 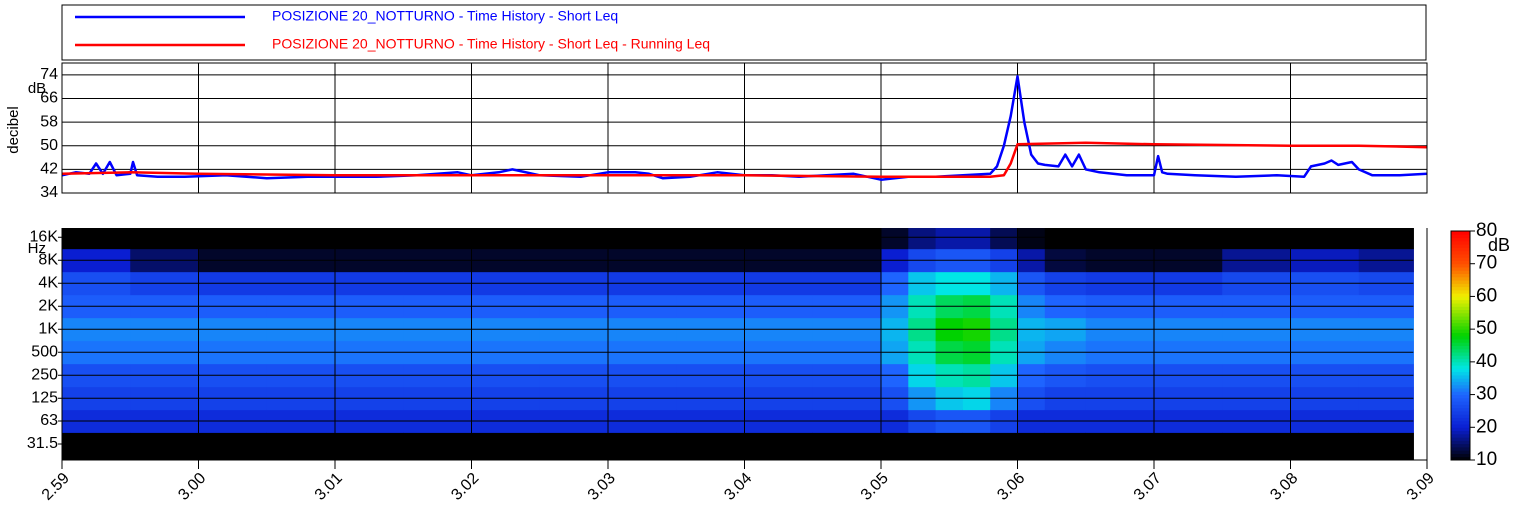 What do you see at coordinates (13, 130) in the screenshot?
I see `y-axis-label: decibel` at bounding box center [13, 130].